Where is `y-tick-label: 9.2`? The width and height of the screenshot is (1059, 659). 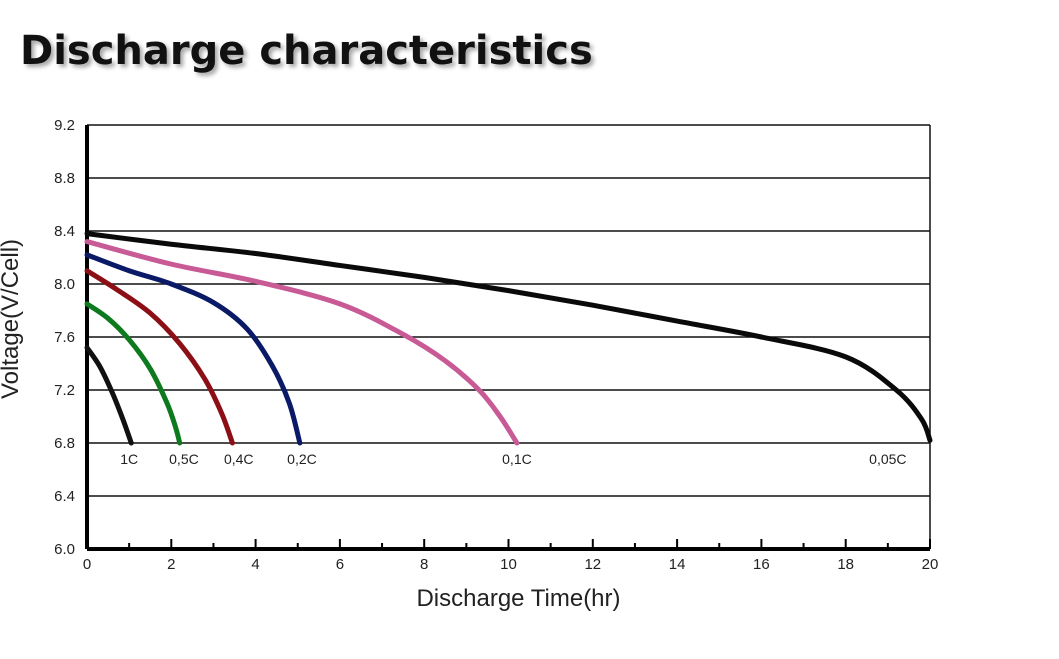 y-tick-label: 9.2 is located at coordinates (64, 125).